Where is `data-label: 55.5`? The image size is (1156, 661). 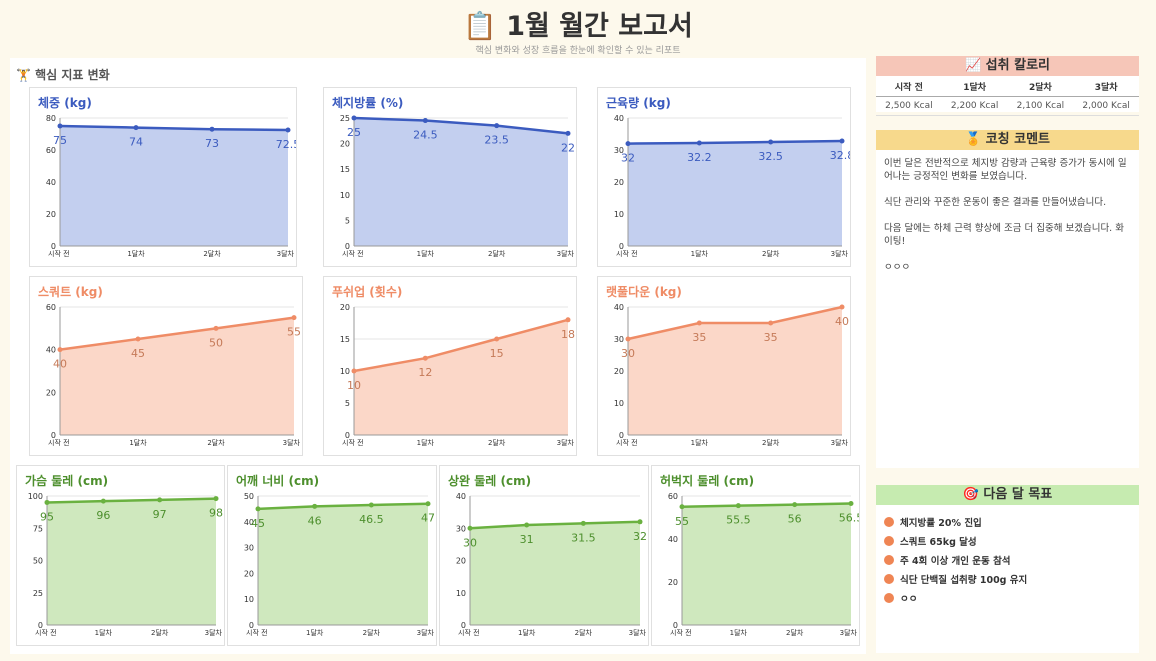 data-label: 55.5 is located at coordinates (738, 520).